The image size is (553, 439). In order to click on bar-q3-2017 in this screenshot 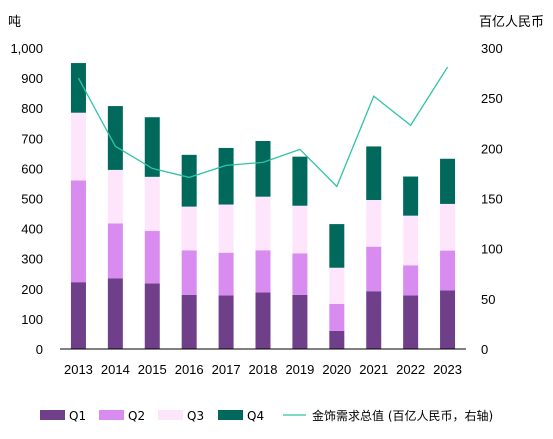, I will do `click(226, 228)`.